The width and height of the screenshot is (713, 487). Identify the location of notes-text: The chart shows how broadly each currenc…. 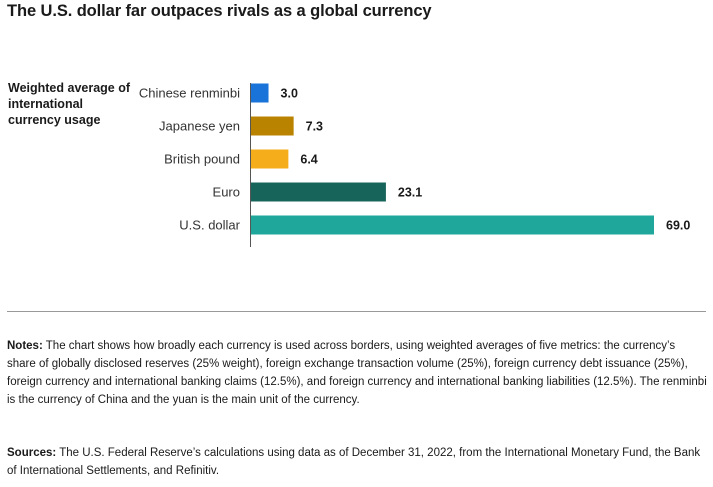
(357, 373).